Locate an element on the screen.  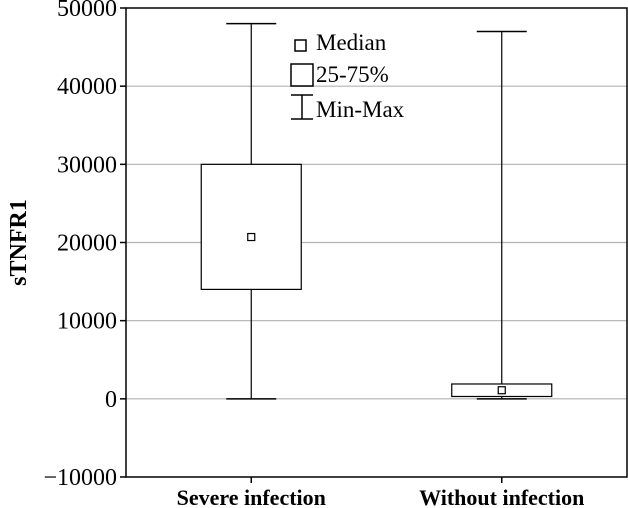
category-label: Severe infection is located at coordinates (251, 496).